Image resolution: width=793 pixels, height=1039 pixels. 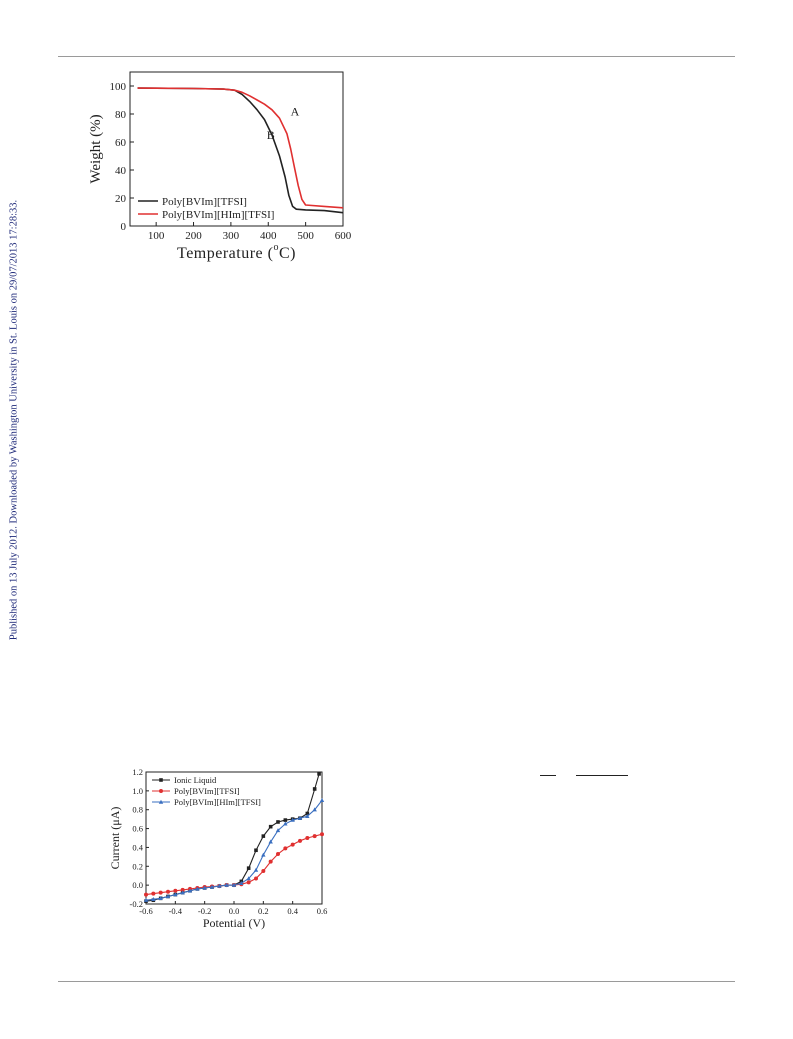 I want to click on cv-y-tick-label: 1.2, so click(x=137, y=772).